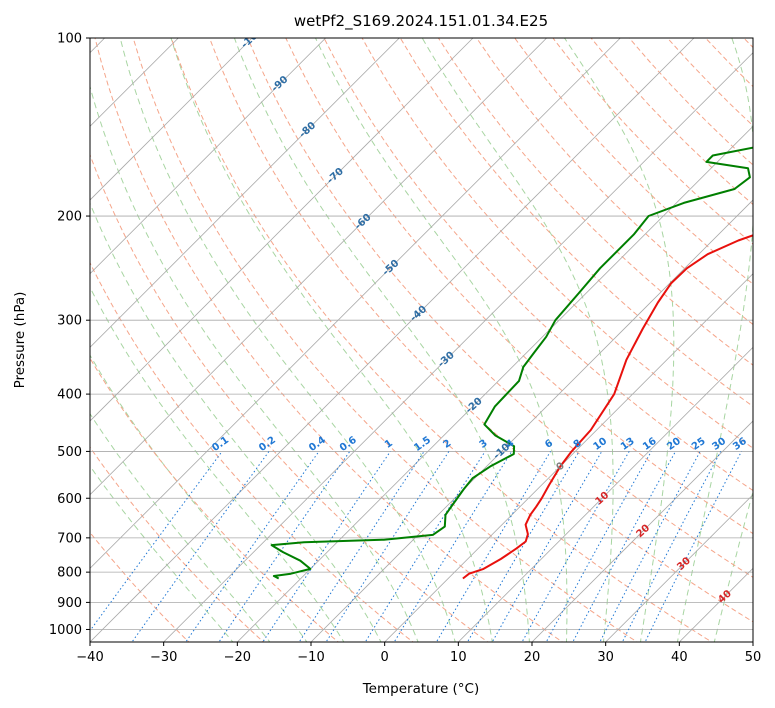 Image resolution: width=775 pixels, height=708 pixels. What do you see at coordinates (237, 657) in the screenshot?
I see `x-tick-label: −20` at bounding box center [237, 657].